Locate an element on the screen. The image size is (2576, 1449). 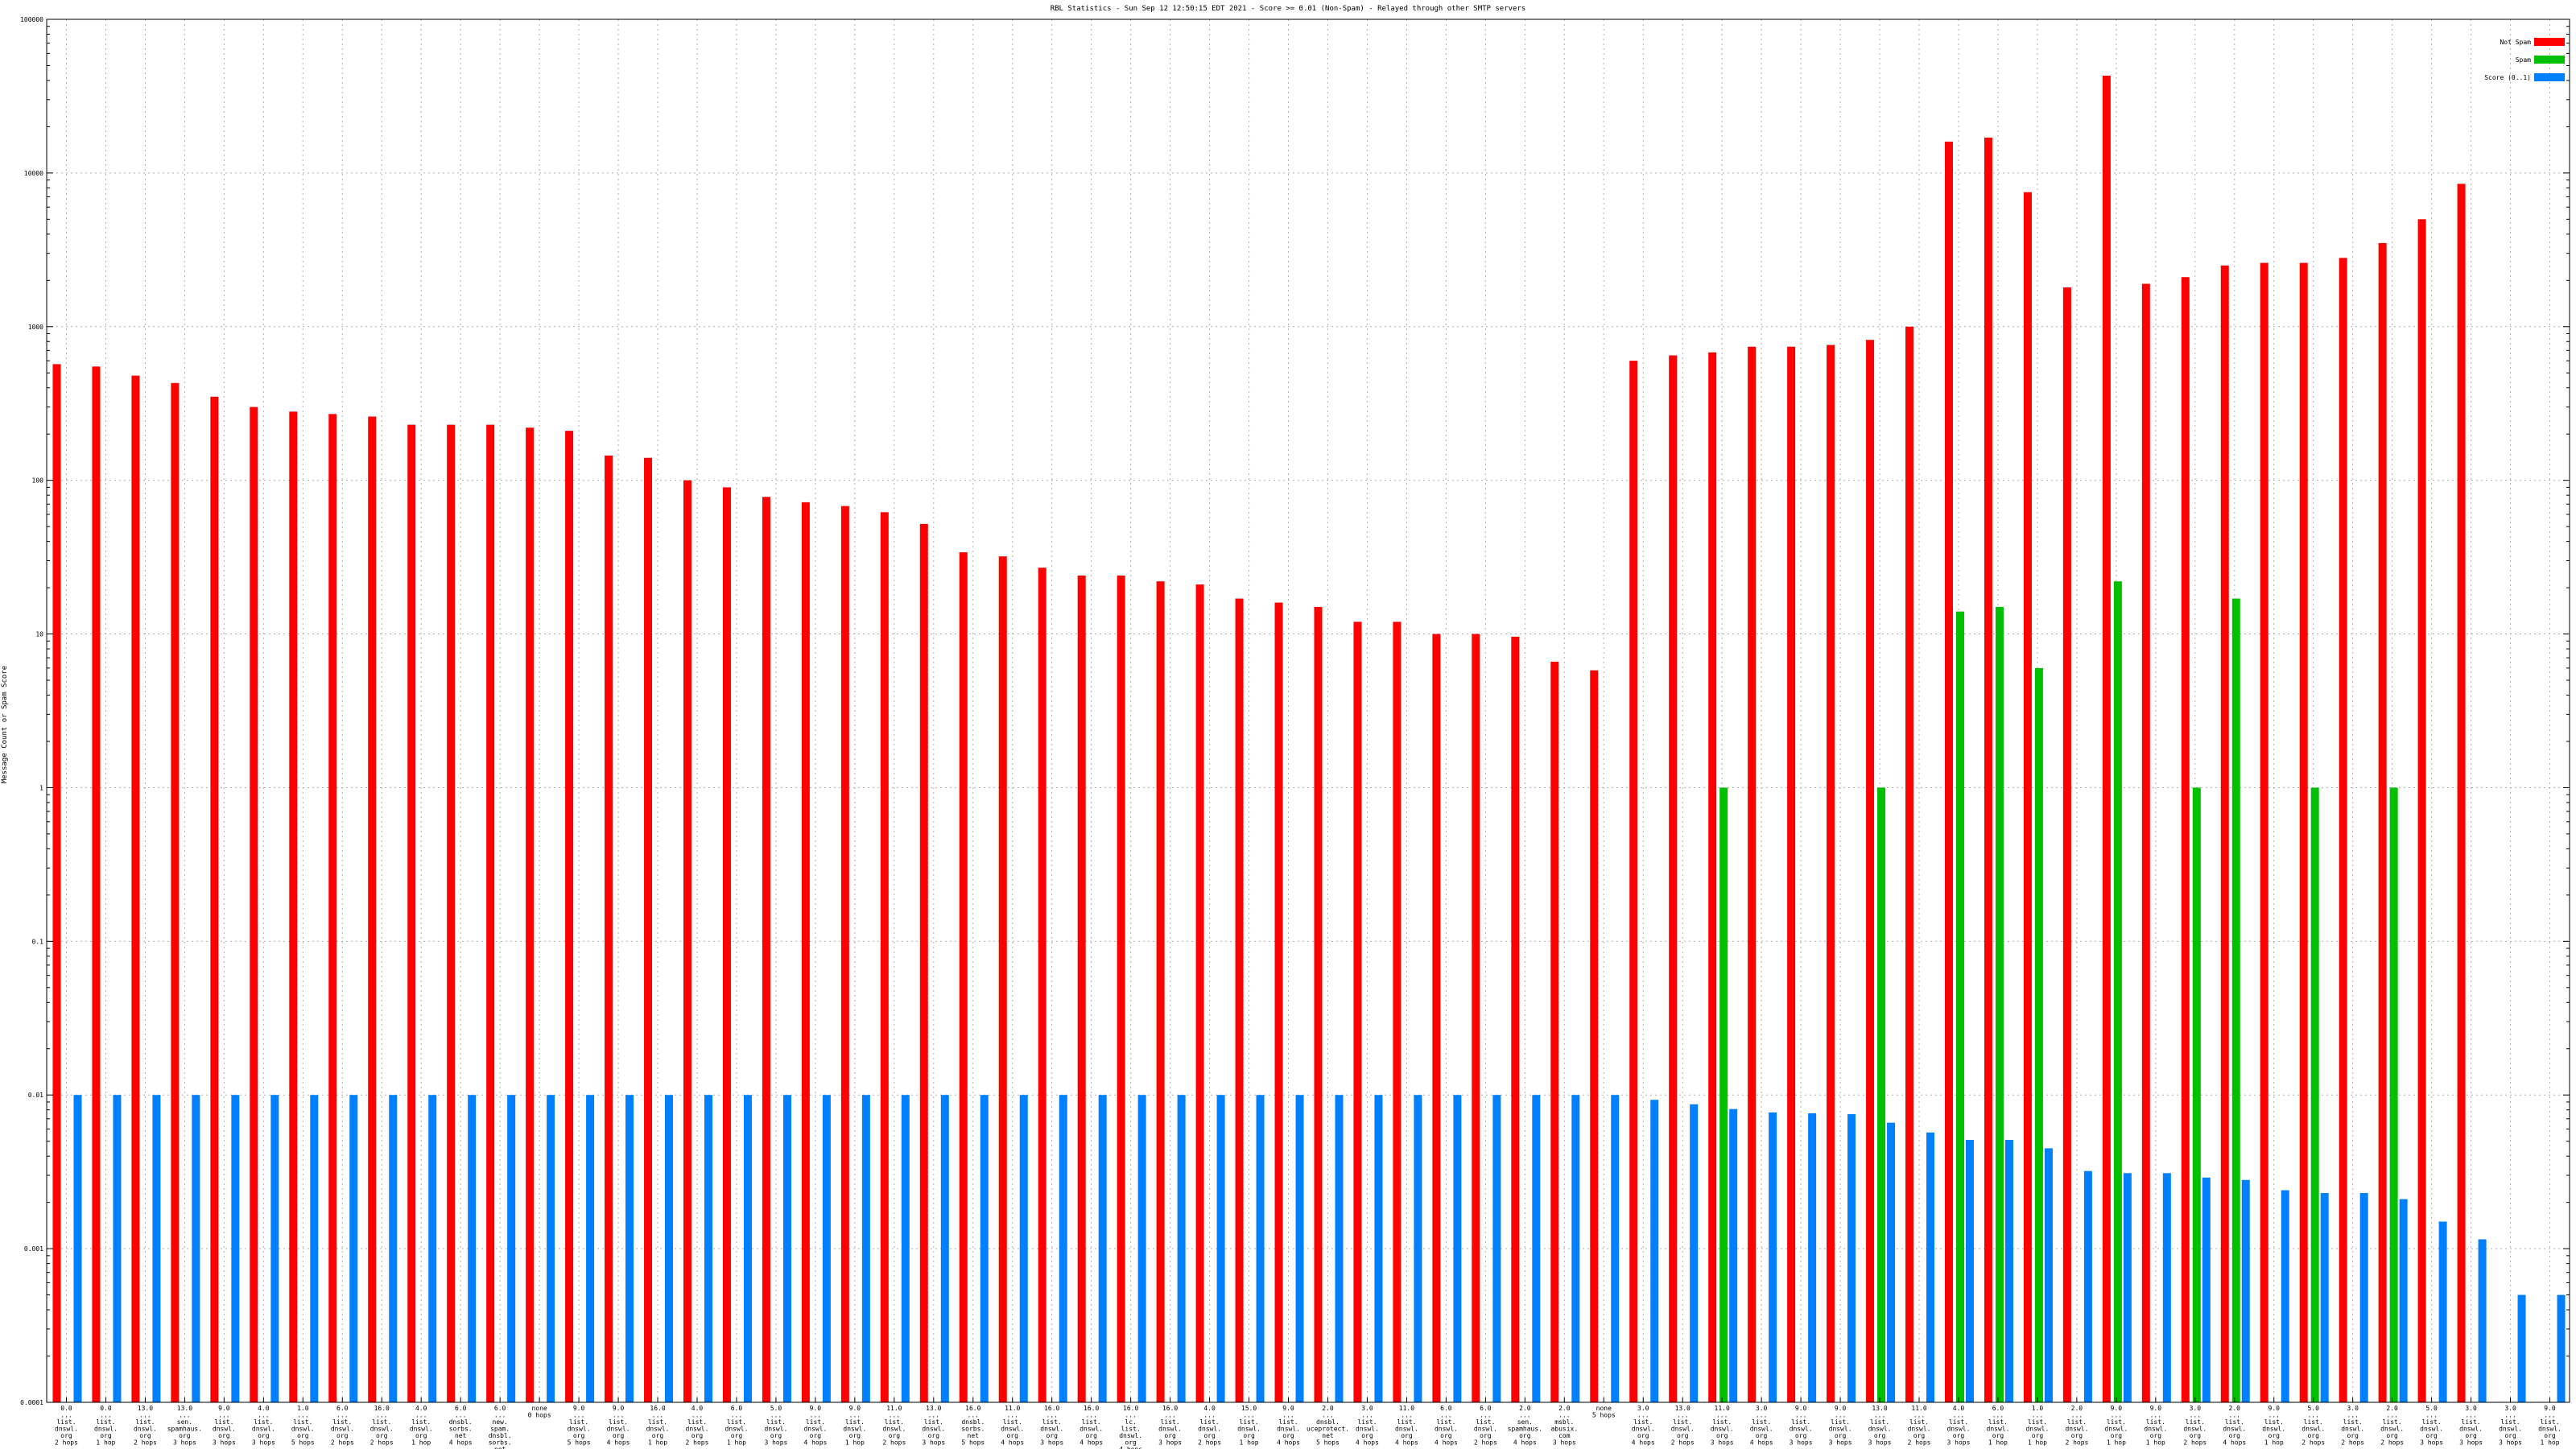
x-tick-label: 0.0... list. dnswl. org 1 hop is located at coordinates (106, 1426).